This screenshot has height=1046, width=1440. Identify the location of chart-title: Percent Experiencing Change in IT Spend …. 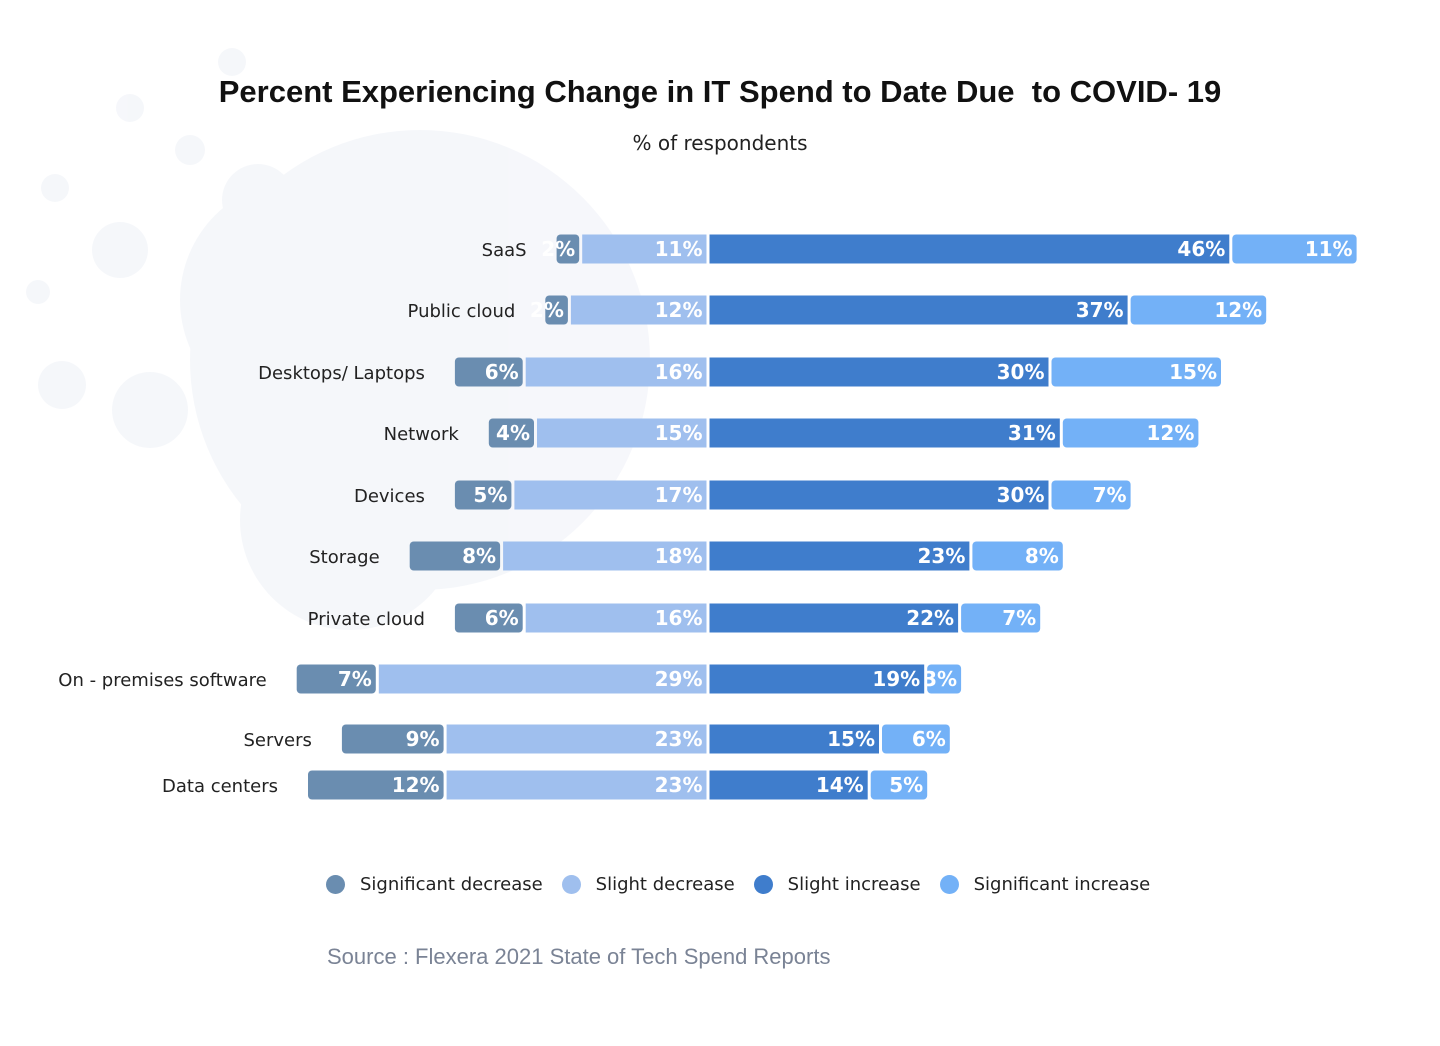
(720, 91).